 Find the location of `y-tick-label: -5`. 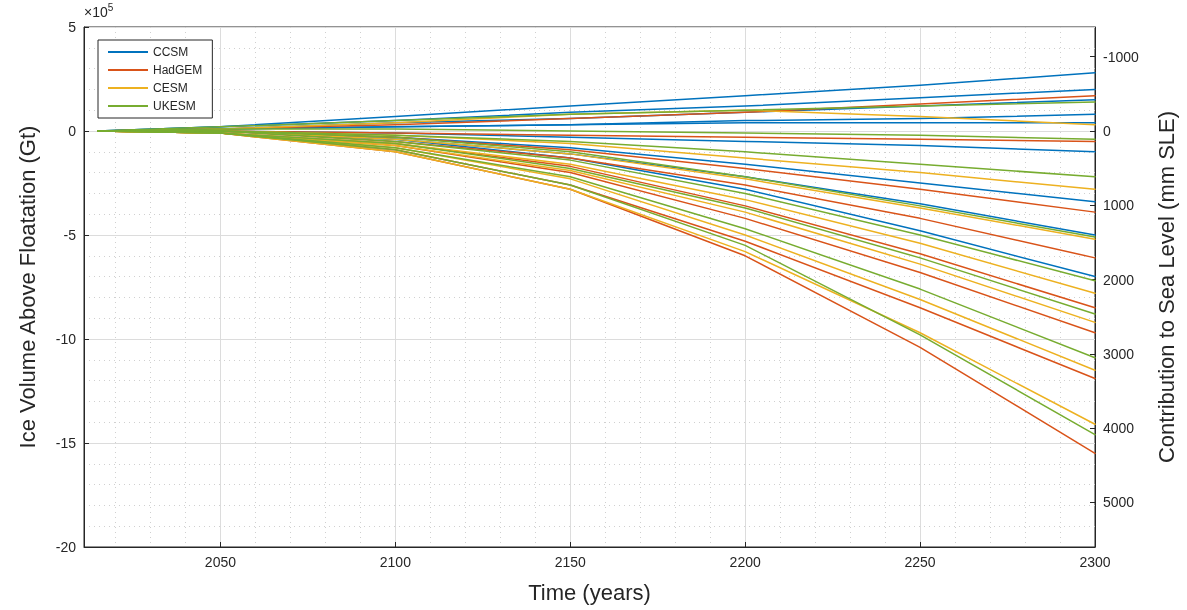

y-tick-label: -5 is located at coordinates (70, 235).